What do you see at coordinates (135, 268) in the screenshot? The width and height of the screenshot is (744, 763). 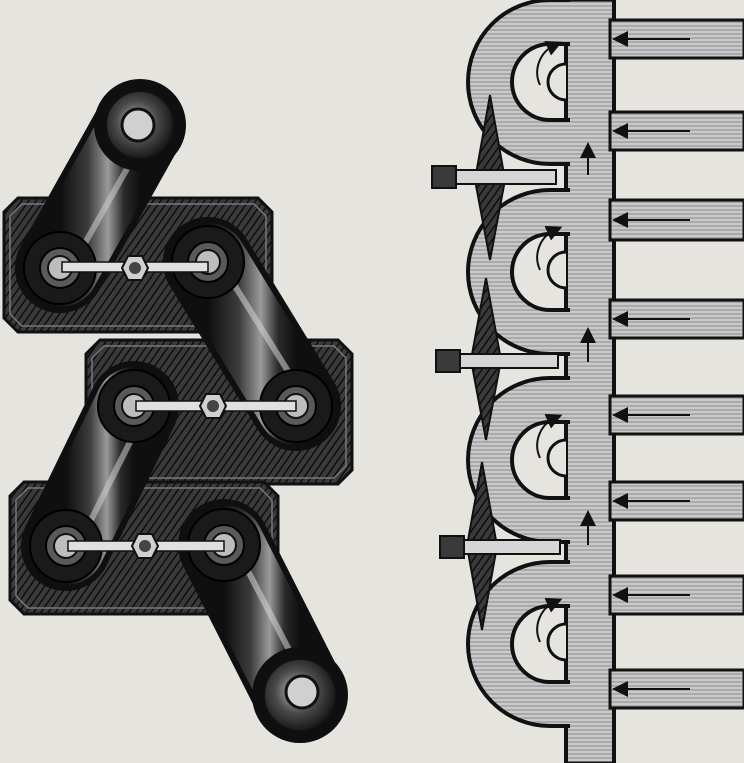 I see `tie-rod-top` at bounding box center [135, 268].